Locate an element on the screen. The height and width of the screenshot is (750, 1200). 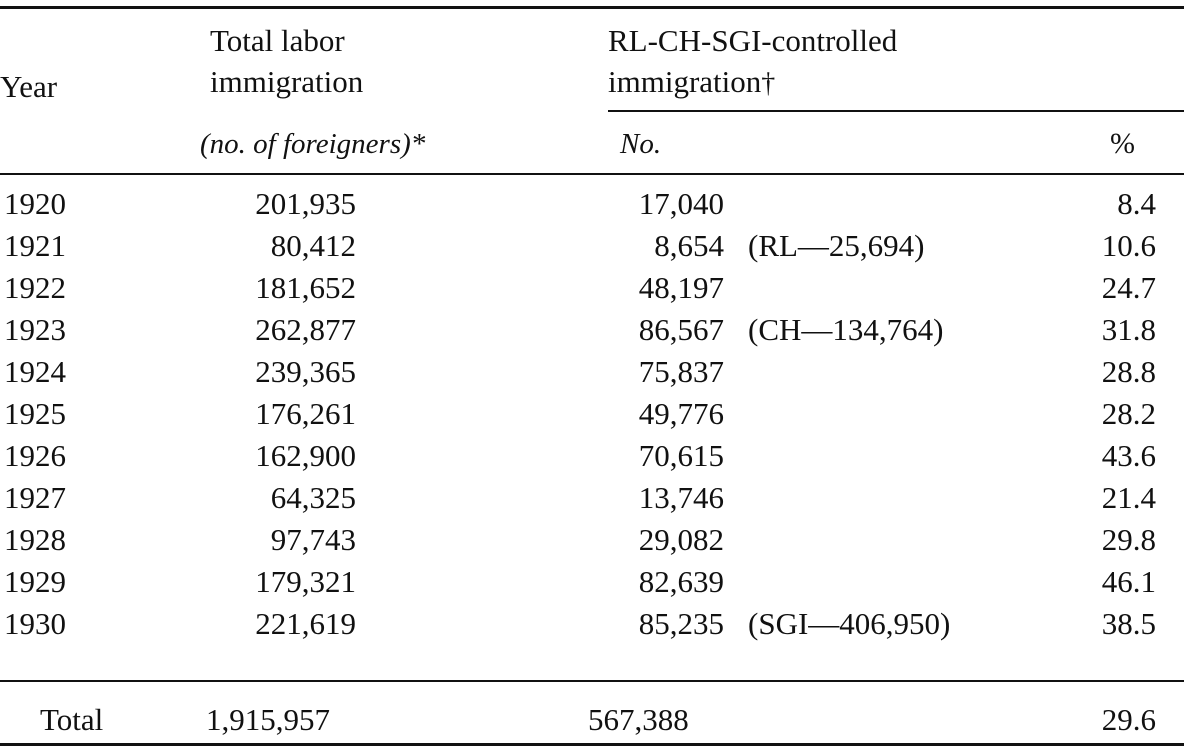
column-header-controlled-line1: RL-CH-SGI-controlled is located at coordinates (753, 40).